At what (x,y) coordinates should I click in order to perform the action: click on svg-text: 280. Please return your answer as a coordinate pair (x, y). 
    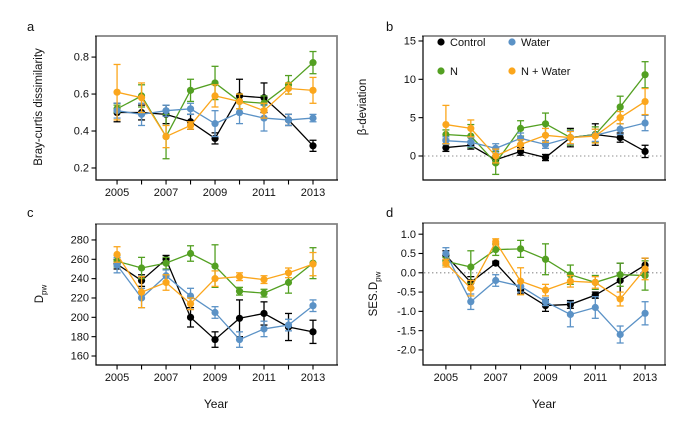
    Looking at the image, I should click on (80, 241).